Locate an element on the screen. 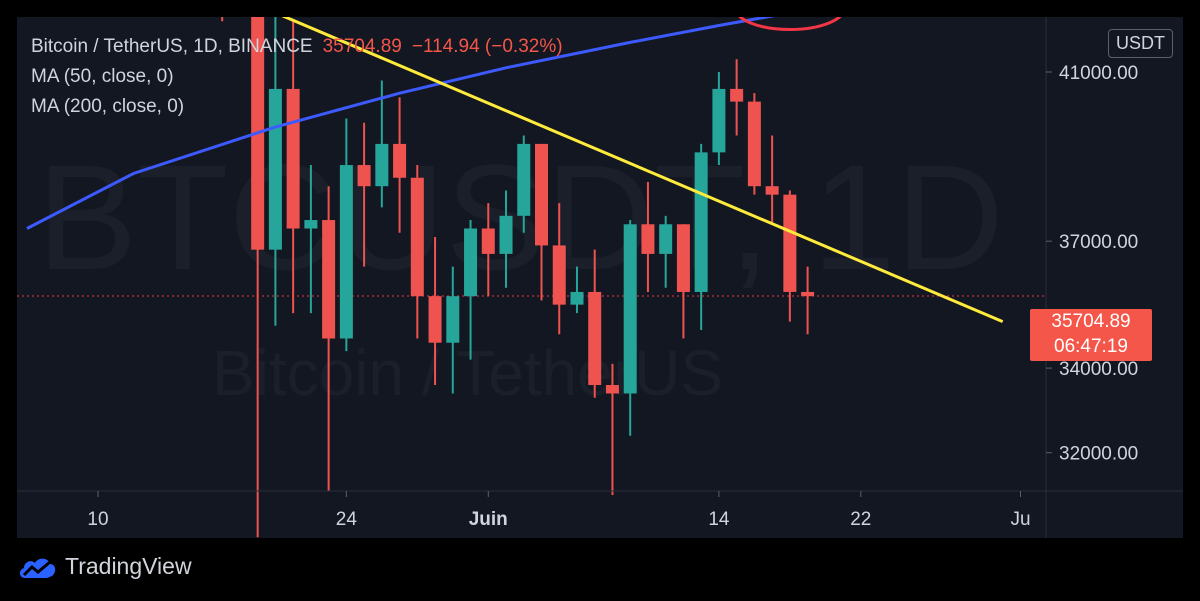 This screenshot has height=601, width=1200. x-tick-label: Juin is located at coordinates (488, 519).